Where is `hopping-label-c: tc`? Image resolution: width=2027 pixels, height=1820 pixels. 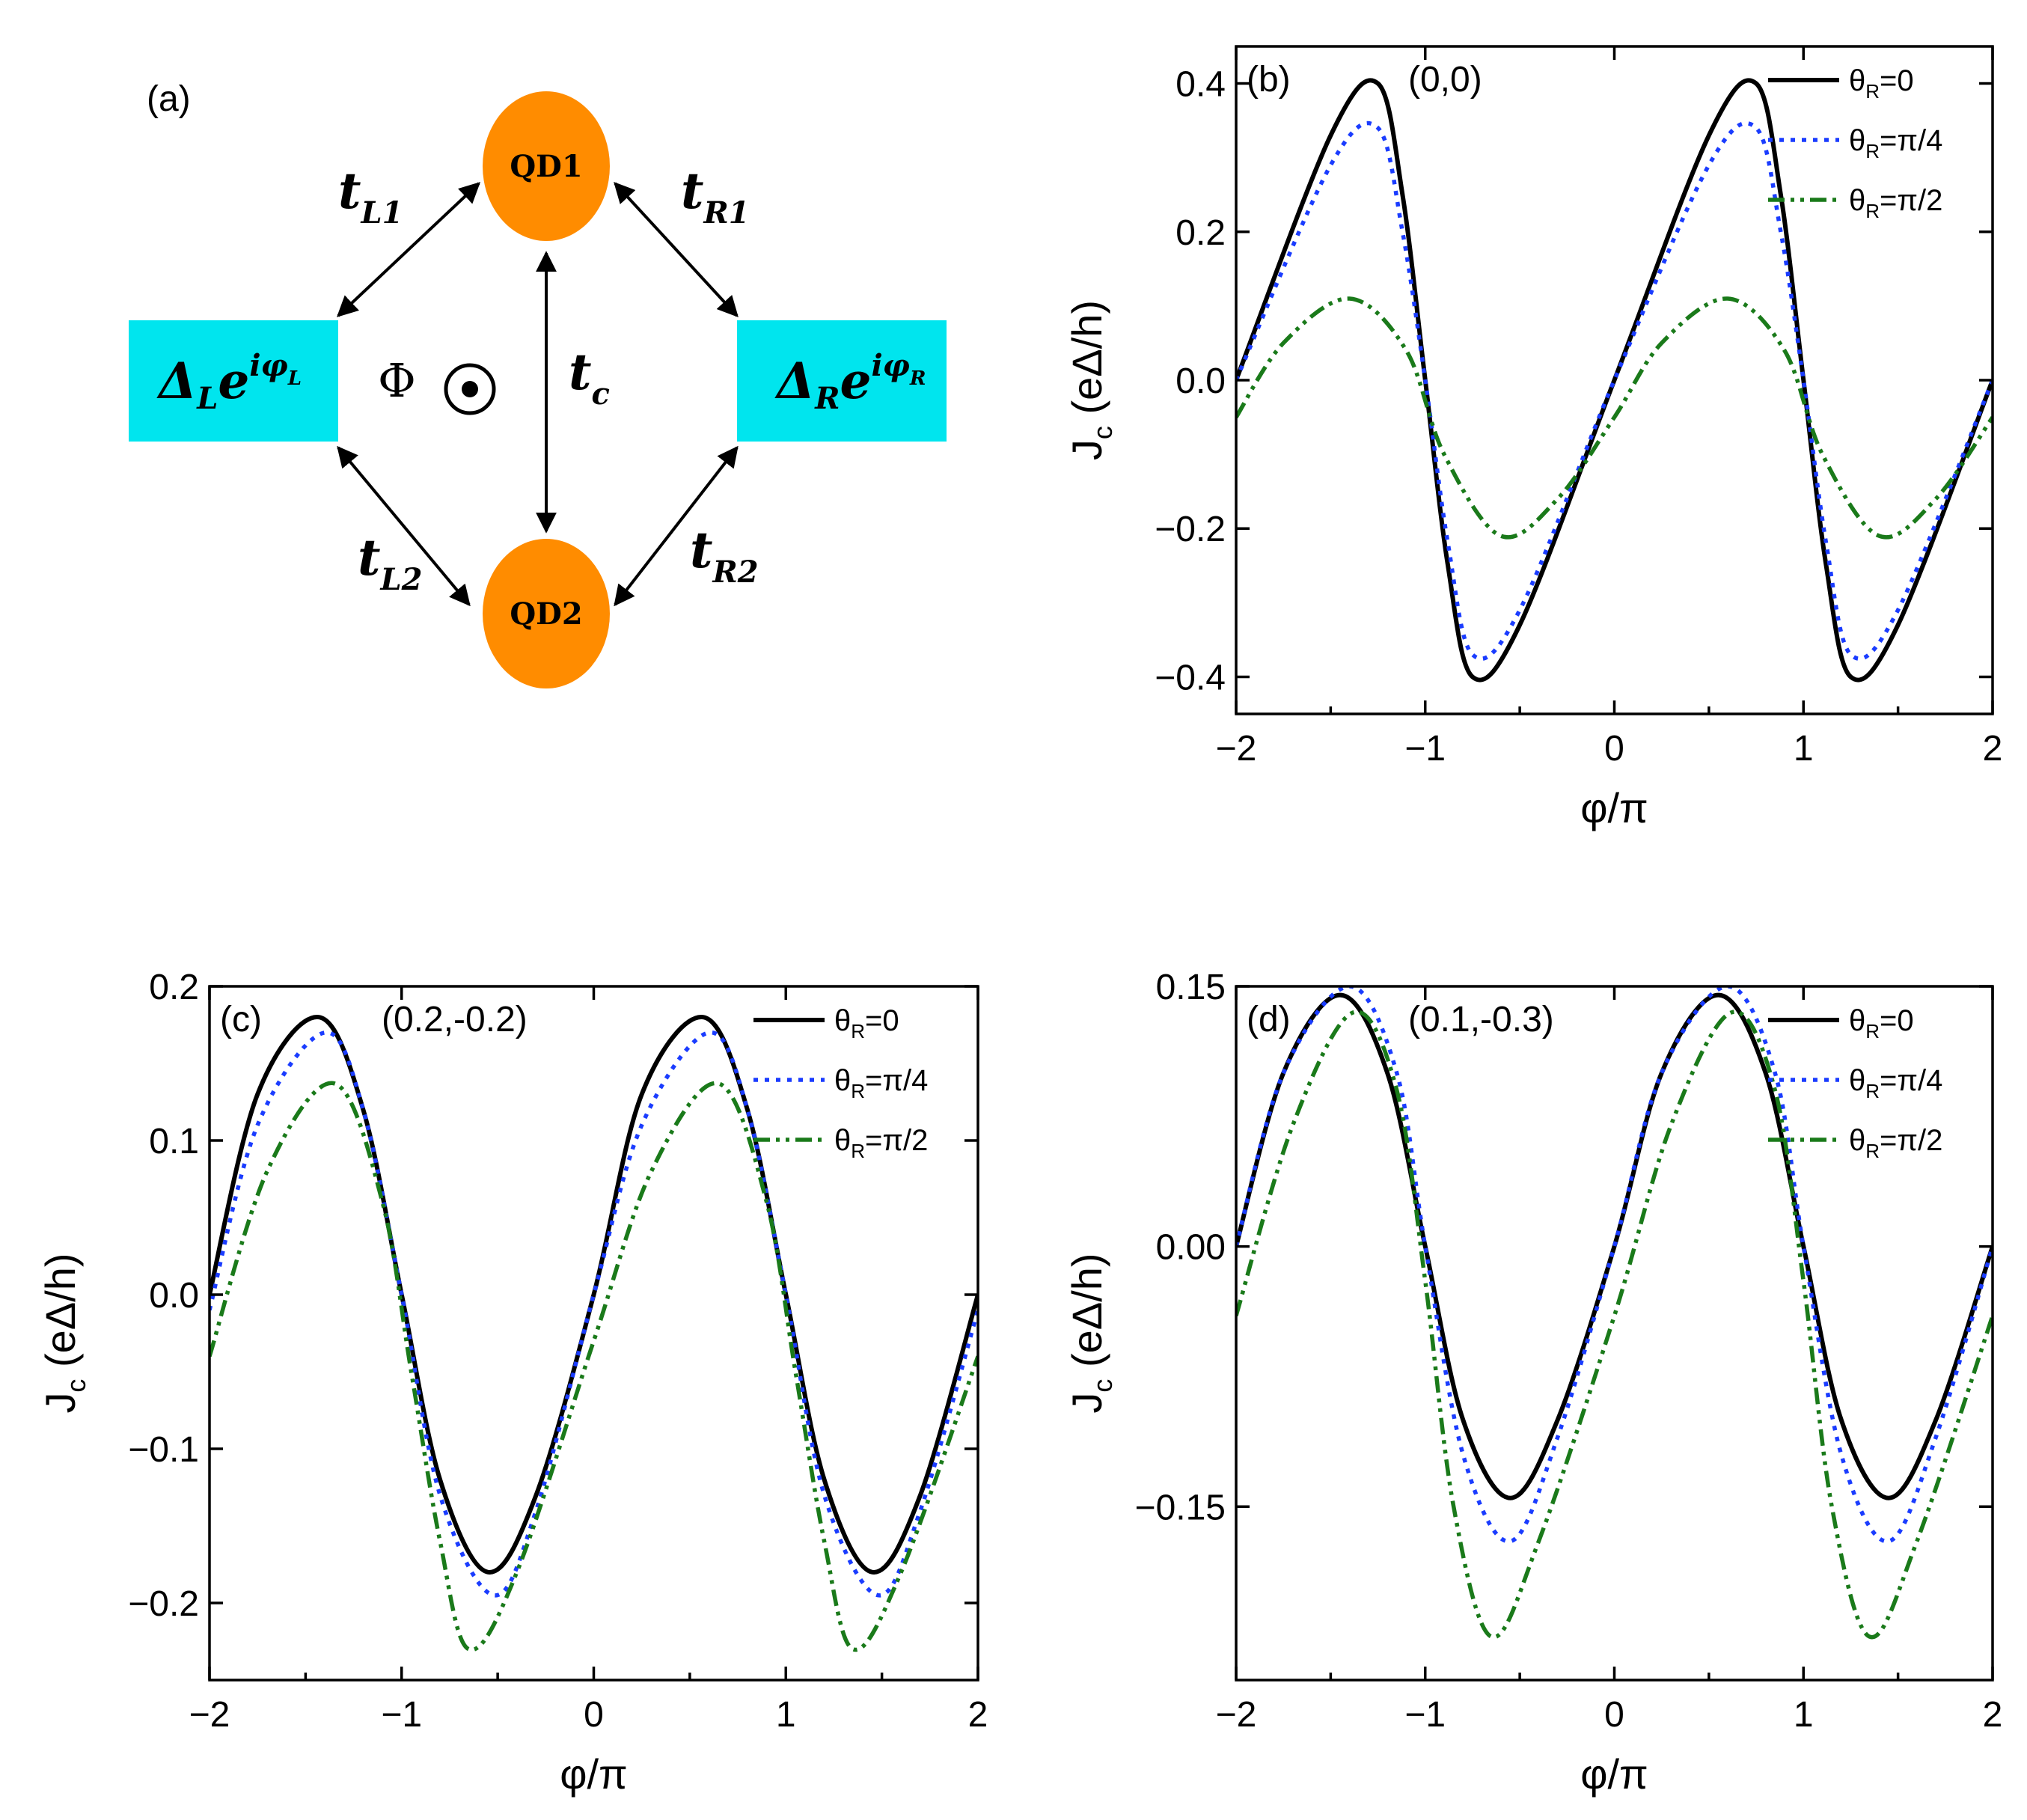
hopping-label-c: tc is located at coordinates (589, 377).